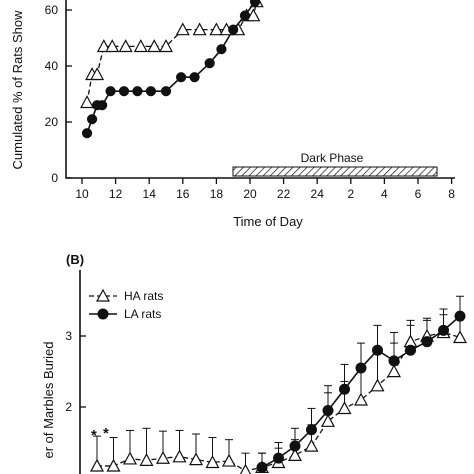 This screenshot has height=474, width=474. Describe the element at coordinates (52, 10) in the screenshot. I see `y-tick-label: 60` at that location.